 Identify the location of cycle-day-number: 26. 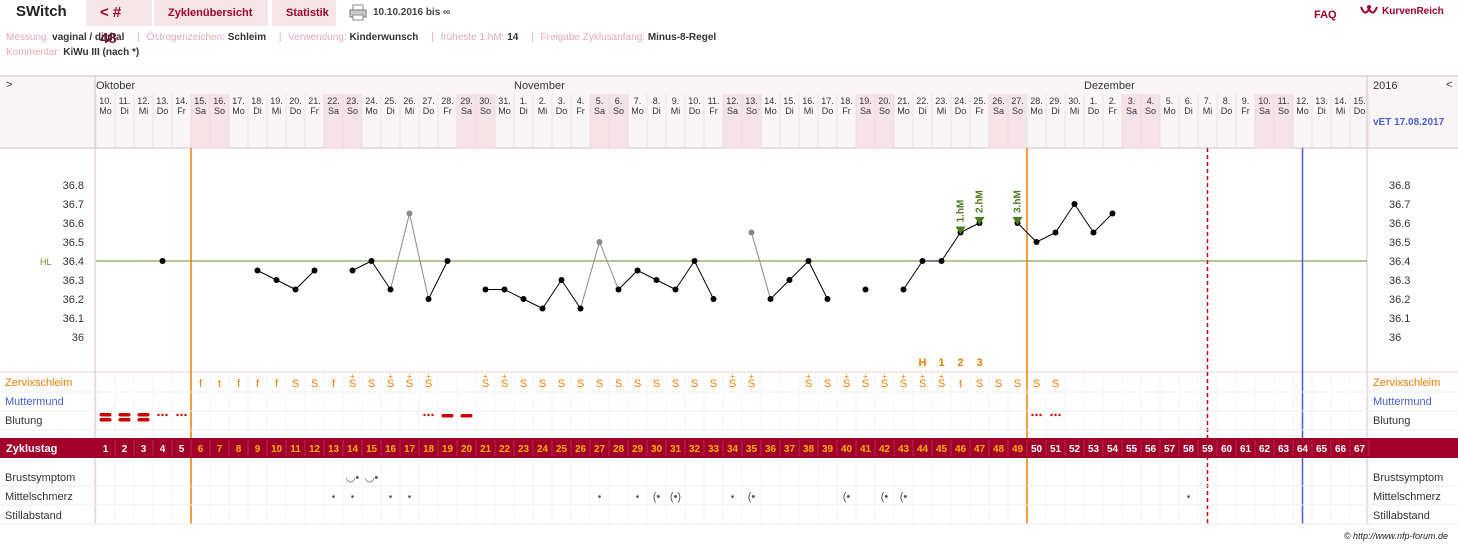
(581, 449).